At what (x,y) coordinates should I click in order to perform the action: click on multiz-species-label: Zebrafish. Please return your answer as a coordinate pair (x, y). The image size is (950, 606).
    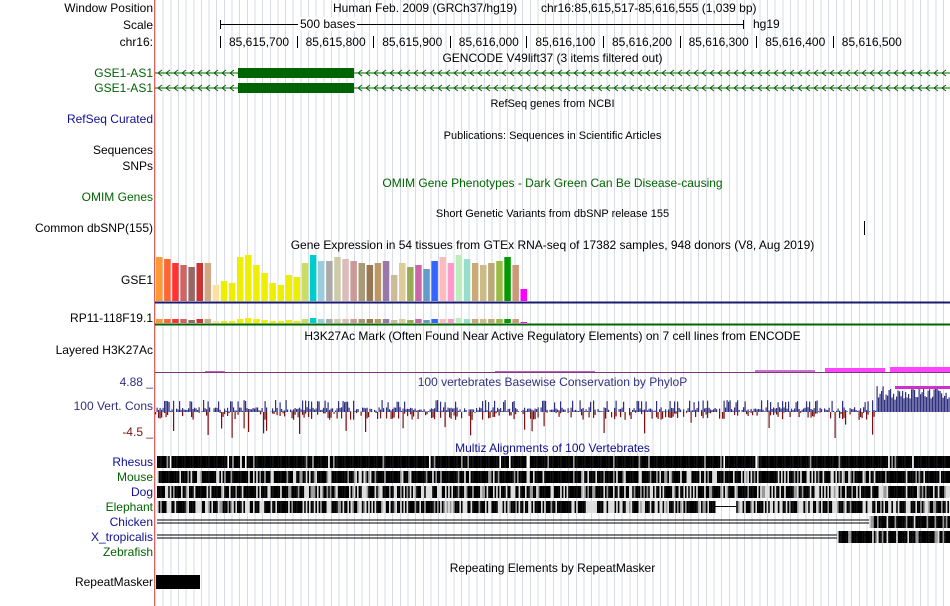
    Looking at the image, I should click on (127, 552).